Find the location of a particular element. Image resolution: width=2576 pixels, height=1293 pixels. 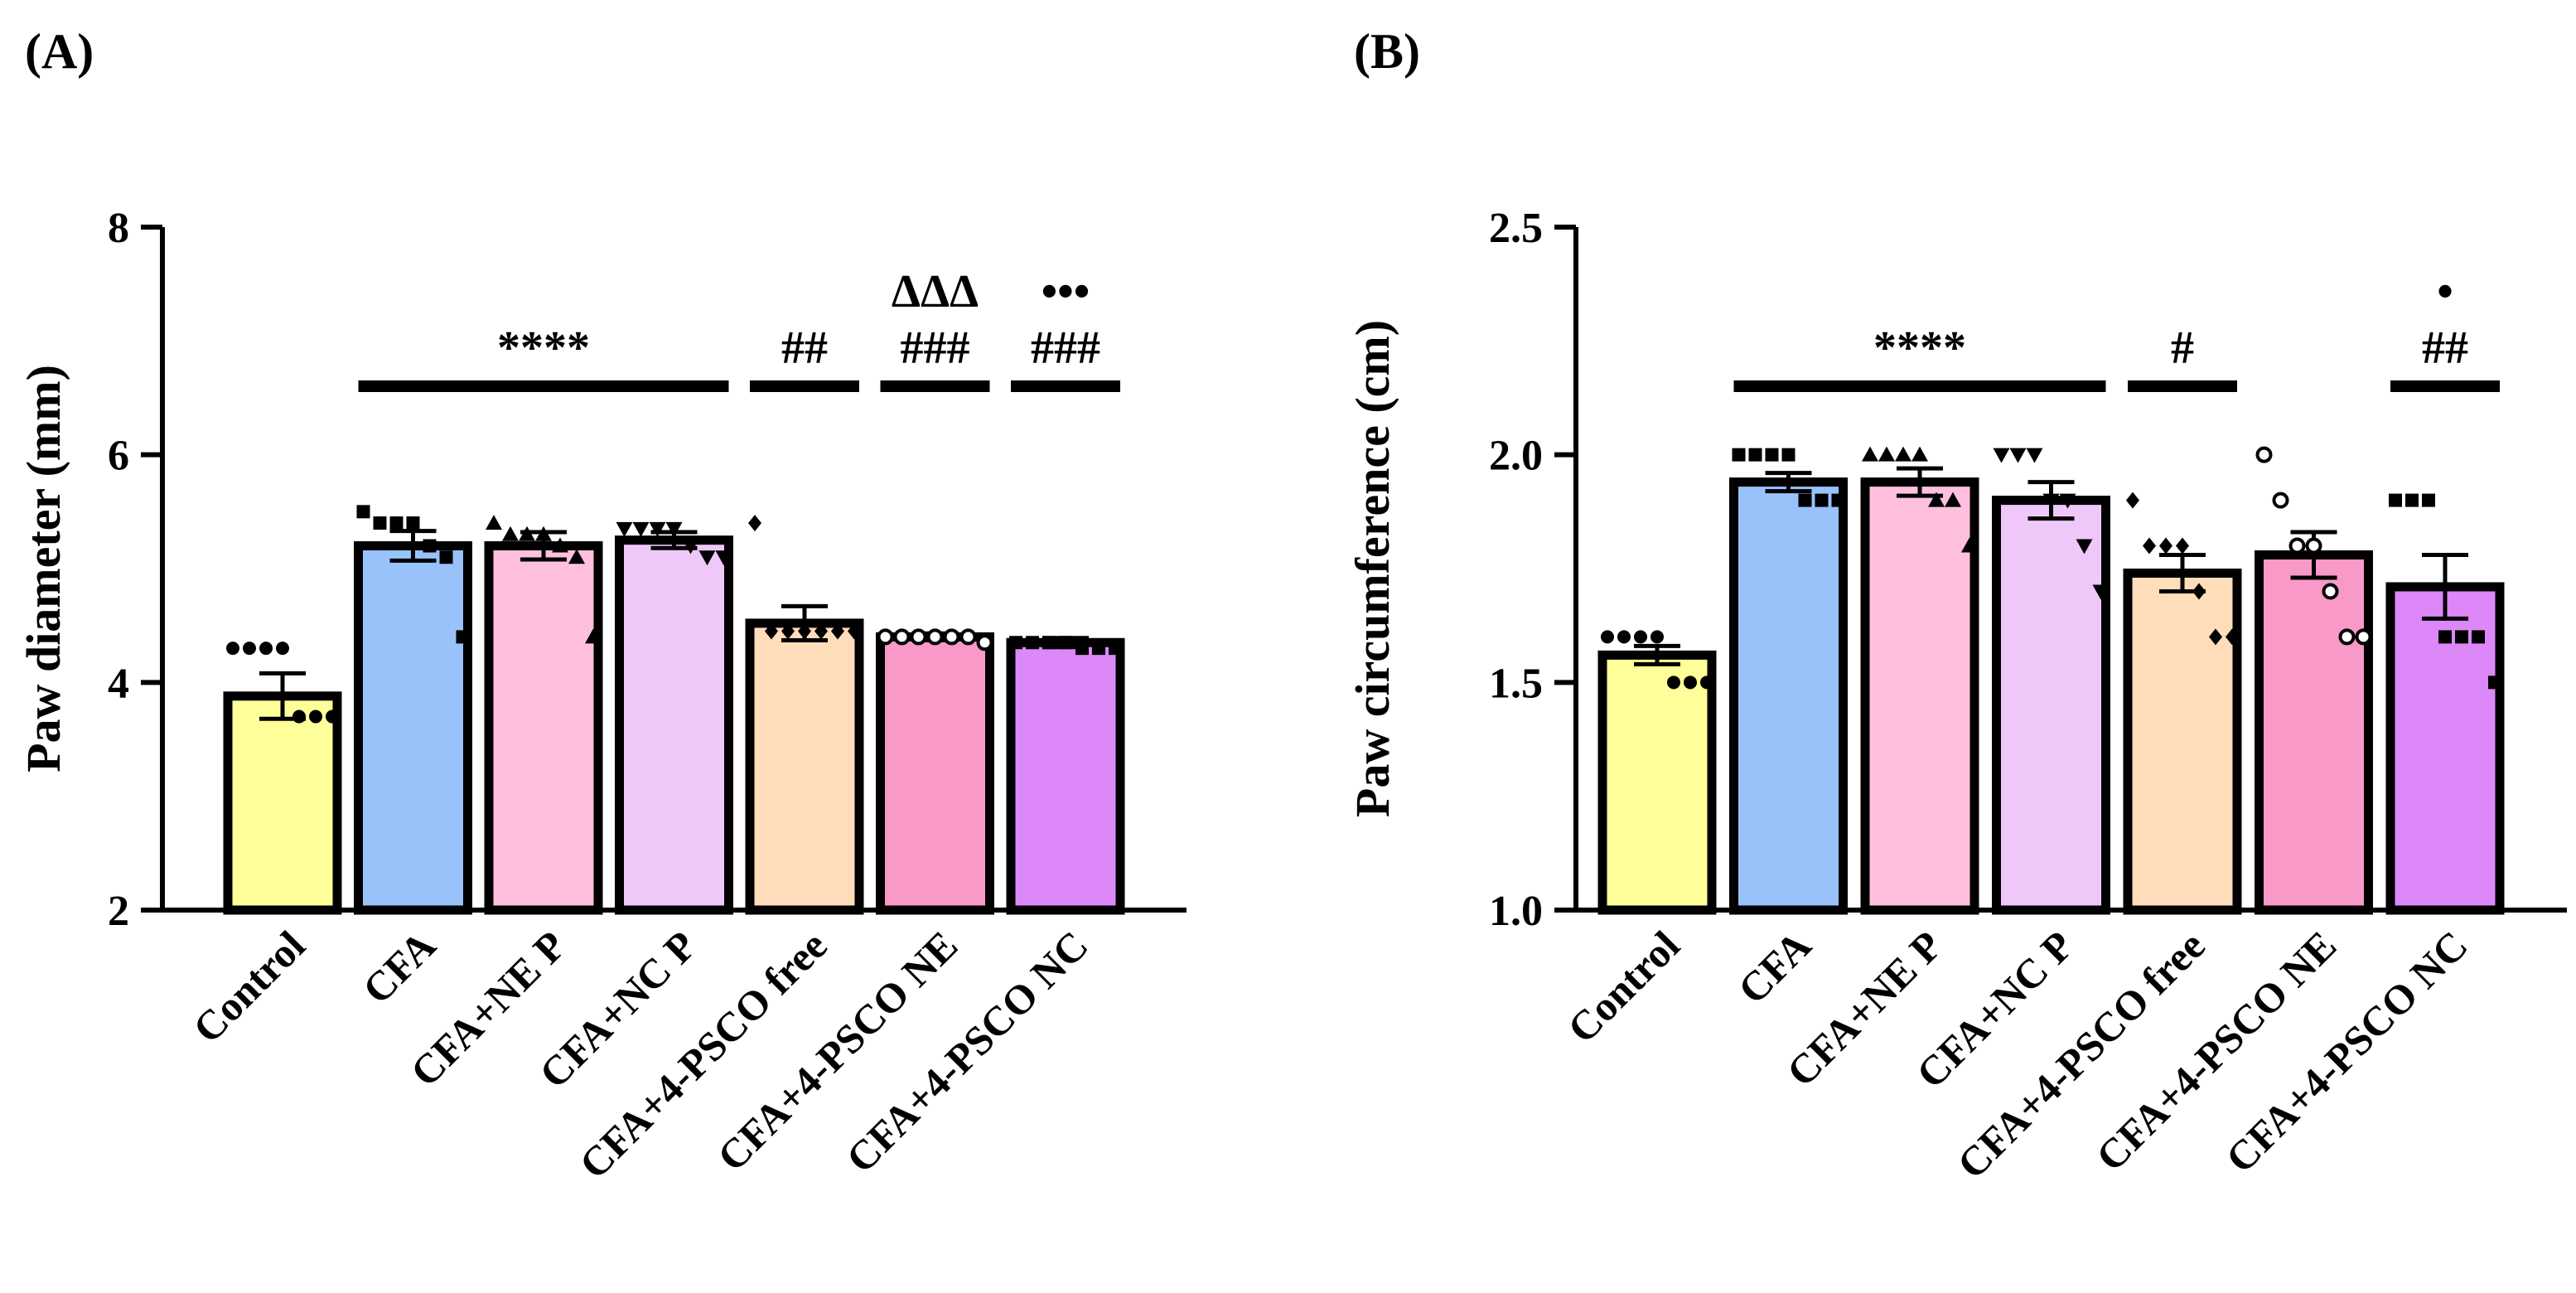

x-tick-label-a-7: CFA+4-PSCO NC is located at coordinates (967, 1052).